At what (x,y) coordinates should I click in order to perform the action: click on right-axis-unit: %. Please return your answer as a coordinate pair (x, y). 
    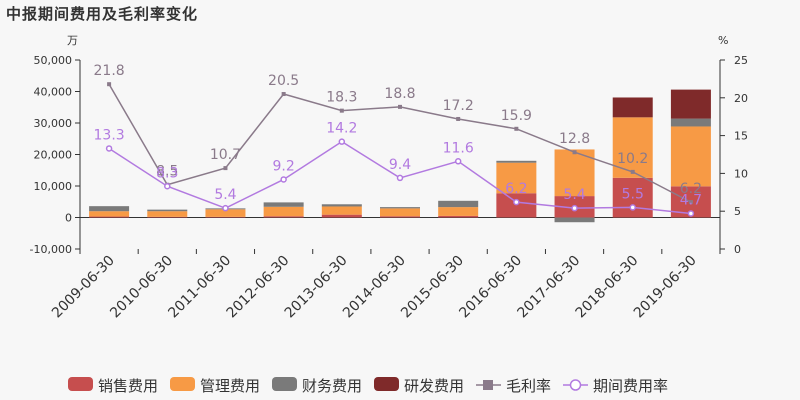
    Looking at the image, I should click on (723, 40).